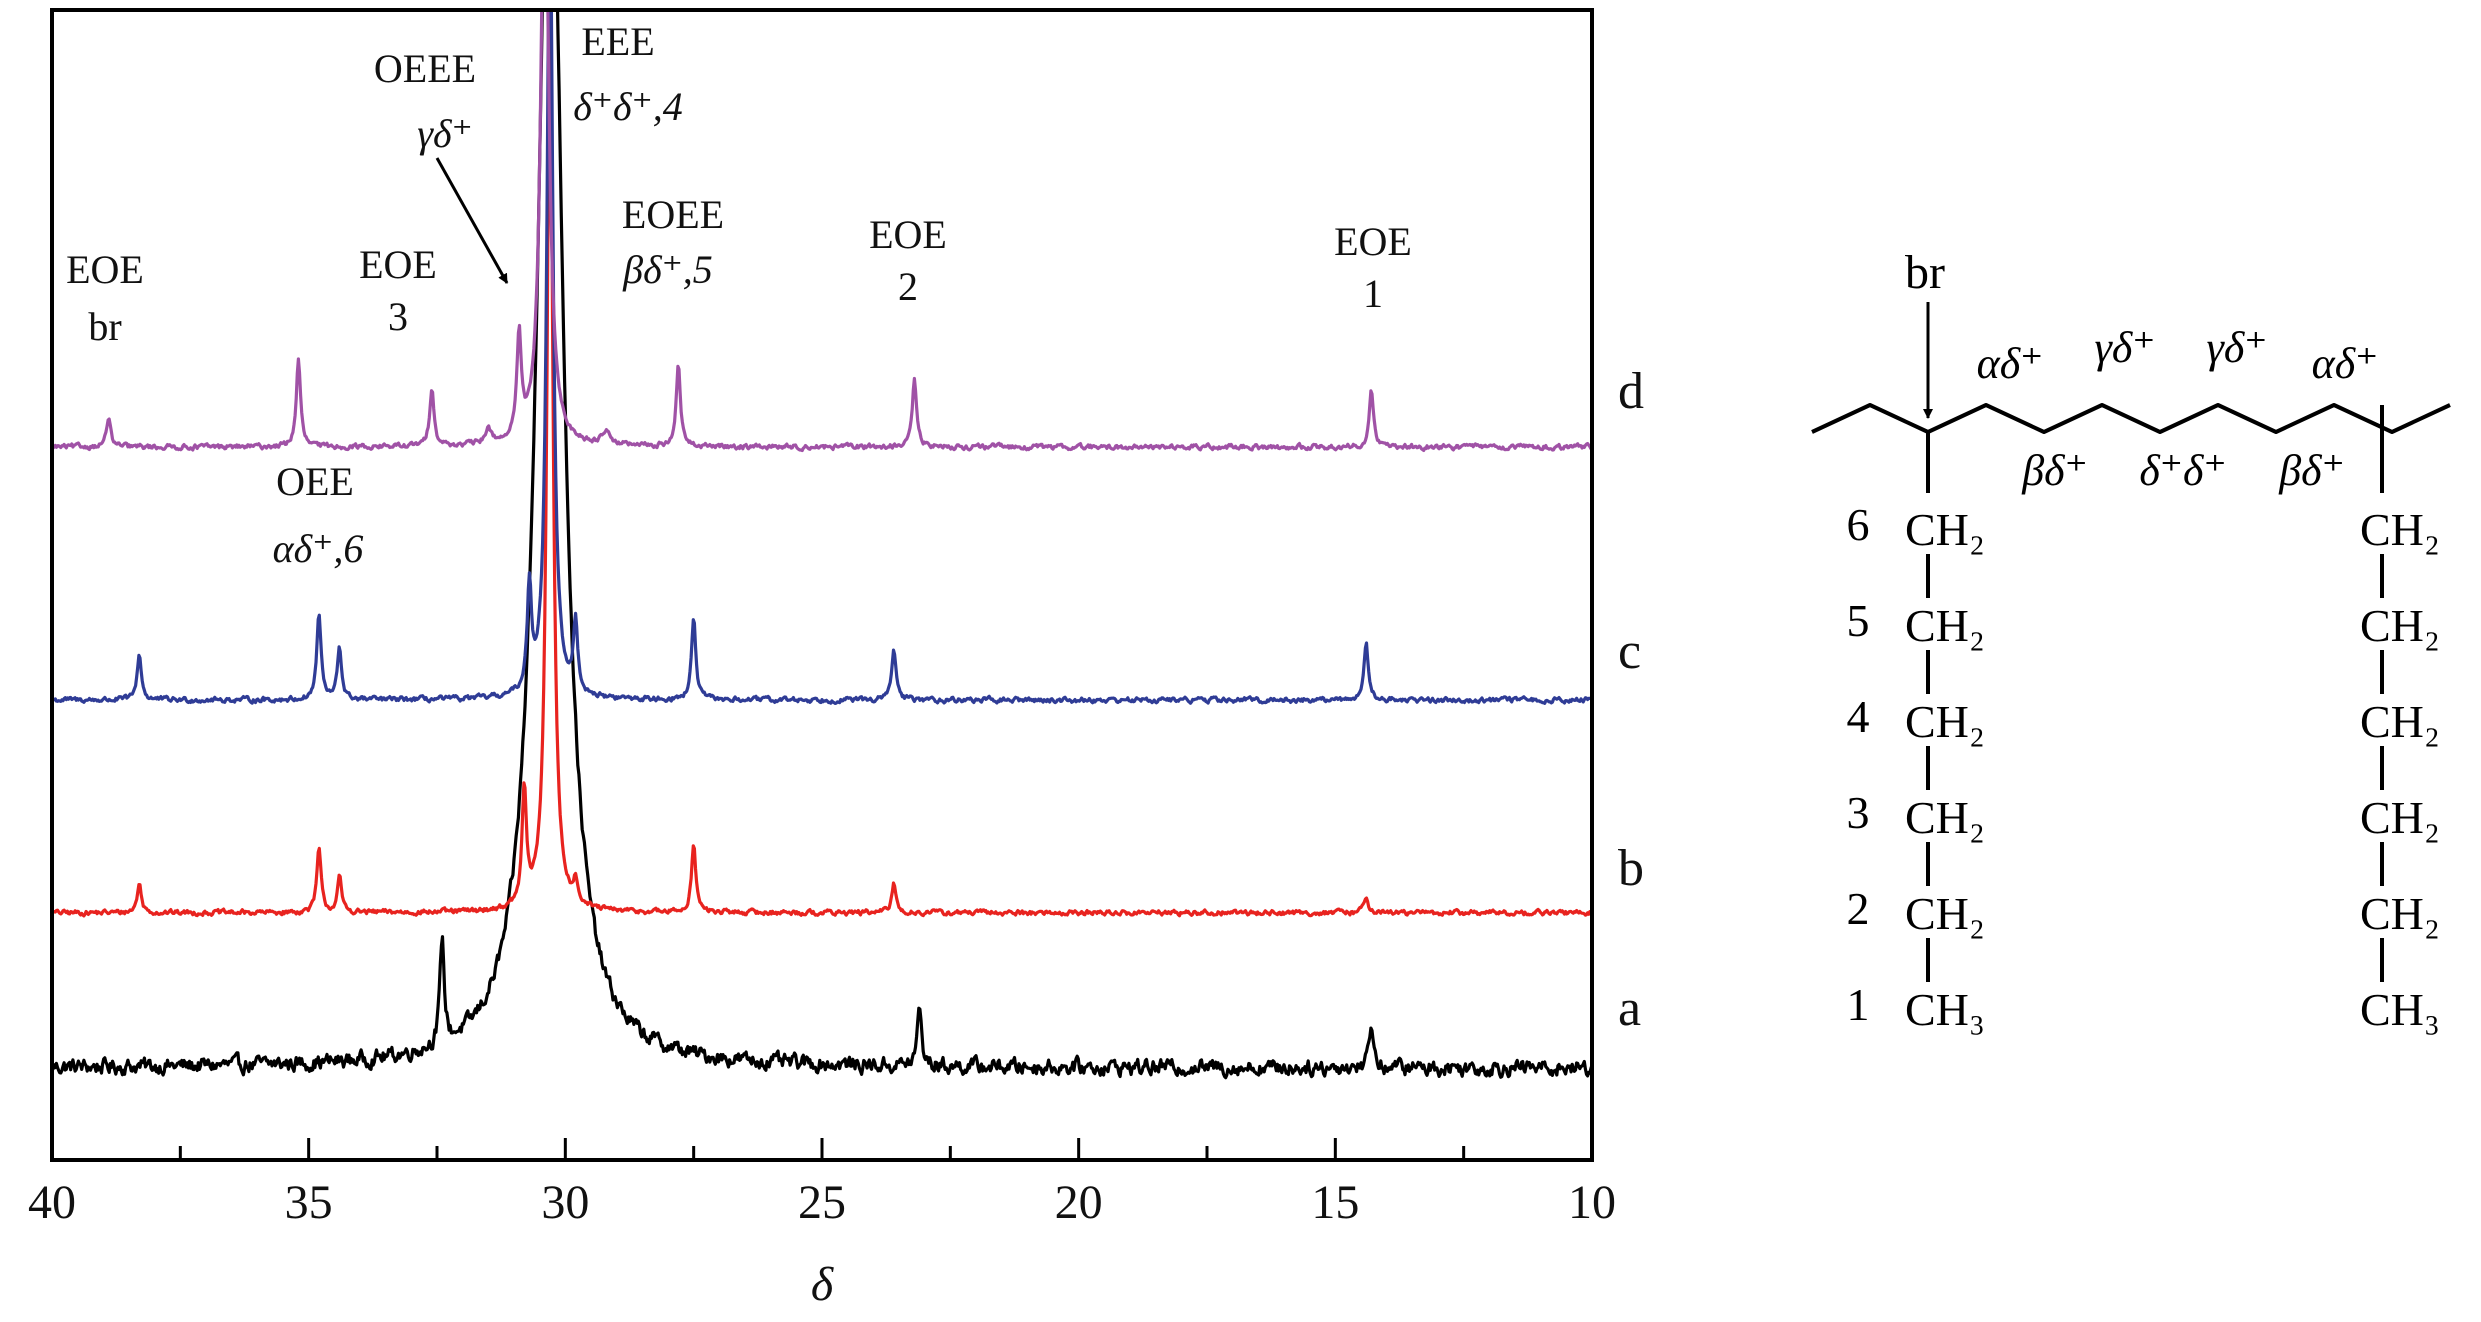  I want to click on annotation-line: βδ⁺,5, so click(667, 269).